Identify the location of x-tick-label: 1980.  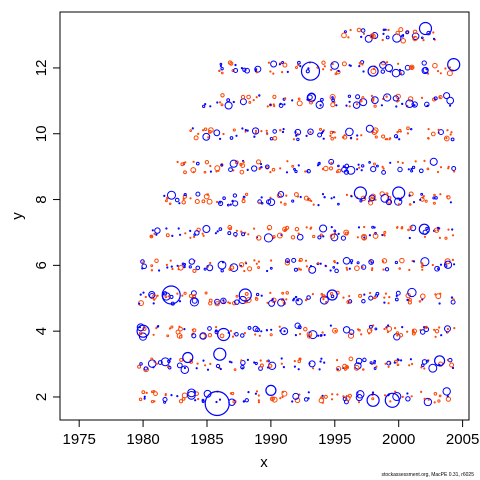
(142, 439).